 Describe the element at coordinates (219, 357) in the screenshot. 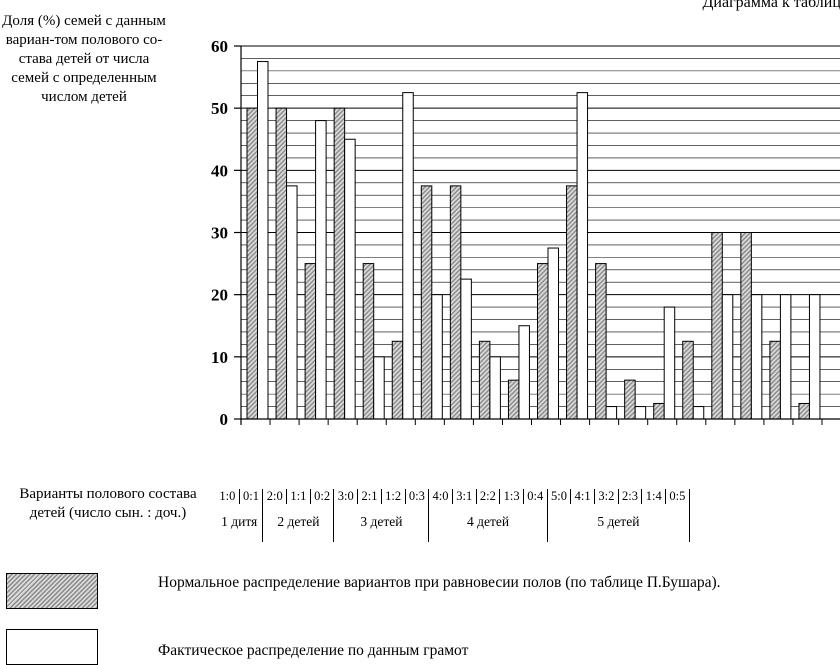

I see `y-tick-label: 10` at that location.